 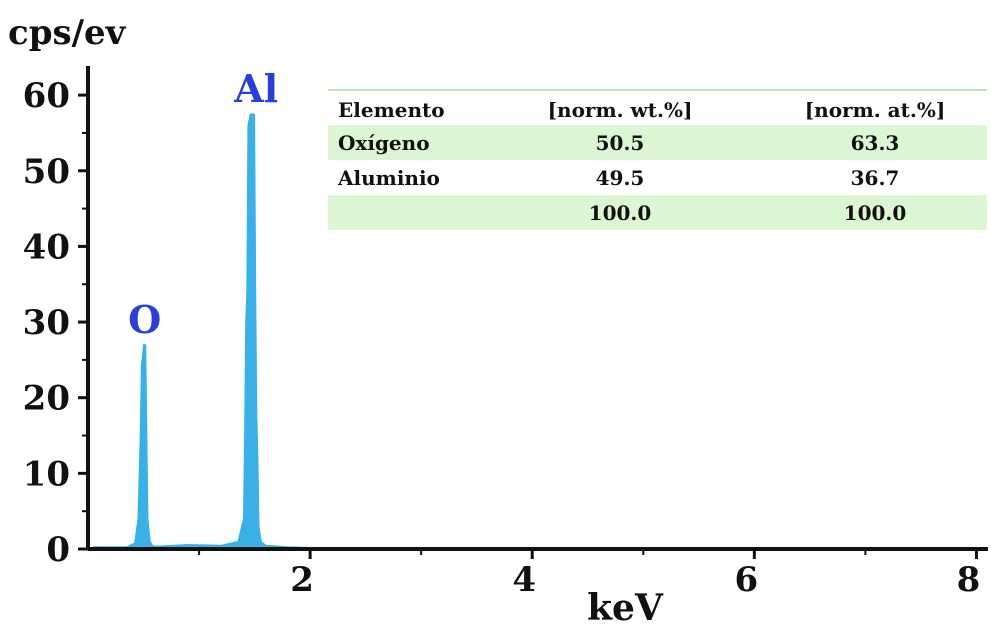 What do you see at coordinates (969, 580) in the screenshot?
I see `x-tick-label: 8` at bounding box center [969, 580].